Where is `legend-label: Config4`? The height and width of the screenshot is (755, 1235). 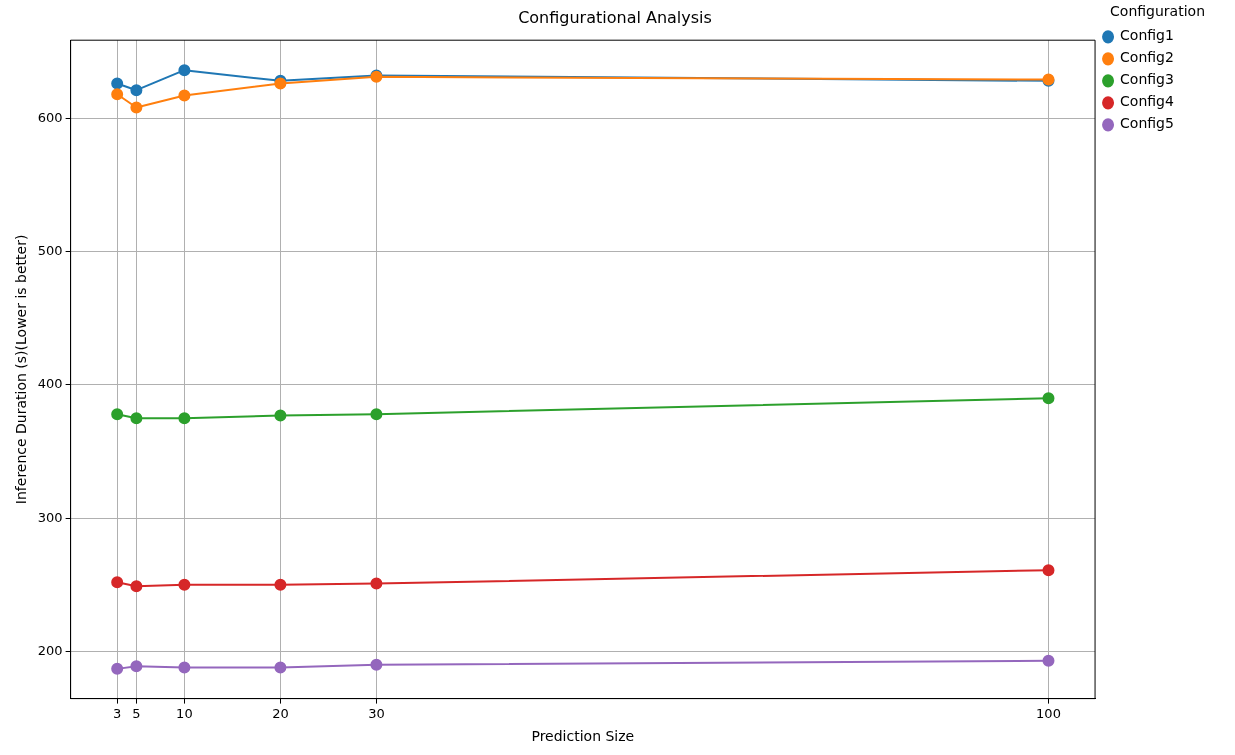
legend-label: Config4 is located at coordinates (1147, 101).